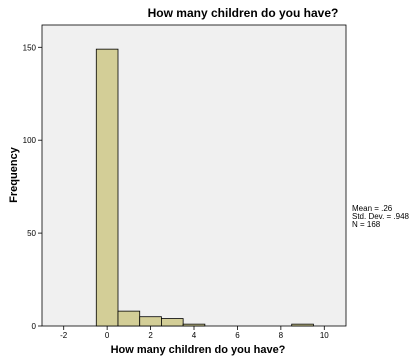  What do you see at coordinates (31, 233) in the screenshot?
I see `y-tick-label: 50` at bounding box center [31, 233].